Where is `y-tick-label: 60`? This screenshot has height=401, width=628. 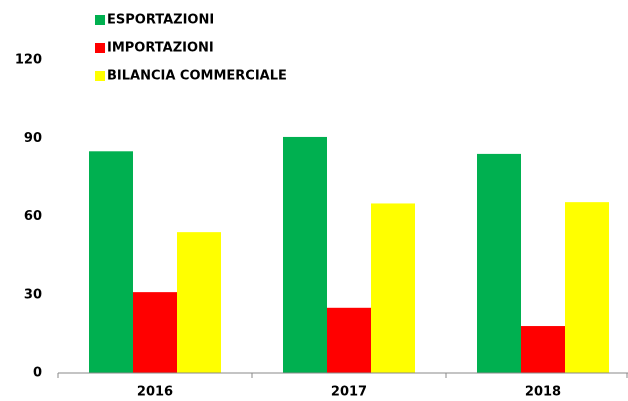
y-tick-label: 60 is located at coordinates (33, 216).